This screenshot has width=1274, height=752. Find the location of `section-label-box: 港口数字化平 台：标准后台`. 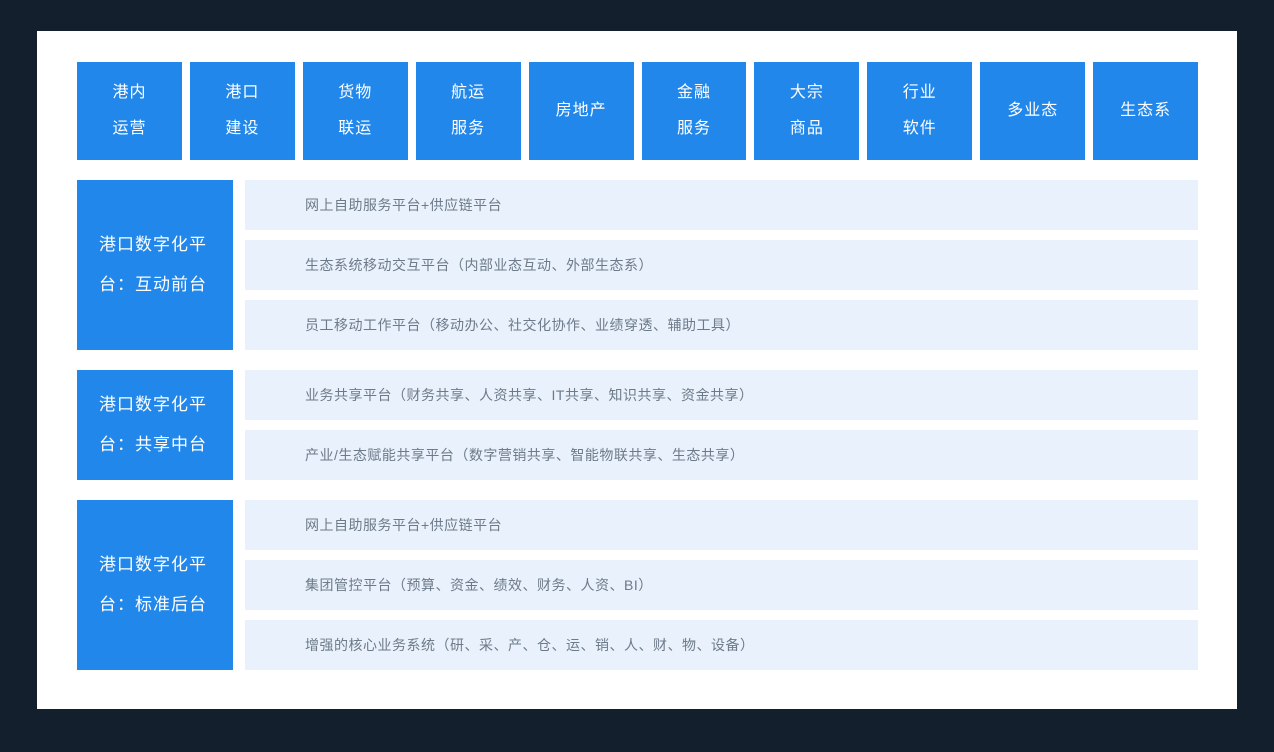

section-label-box: 港口数字化平 台：标准后台 is located at coordinates (155, 585).